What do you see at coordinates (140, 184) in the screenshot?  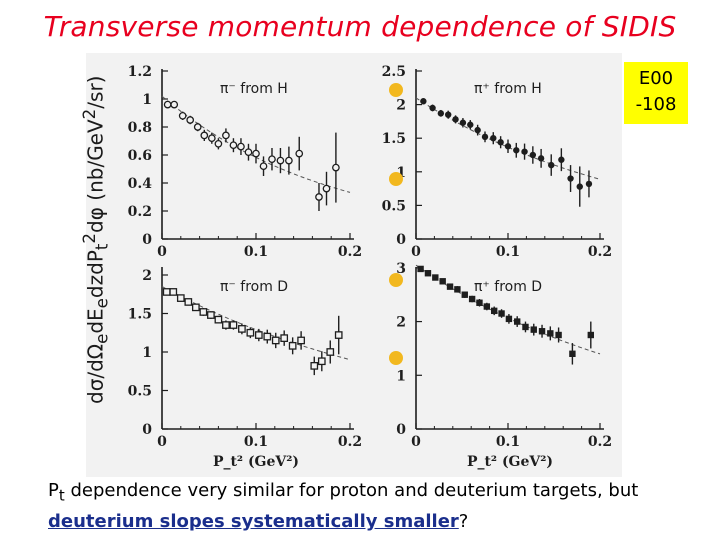 I see `y-tick-label: 0.4` at bounding box center [140, 184].